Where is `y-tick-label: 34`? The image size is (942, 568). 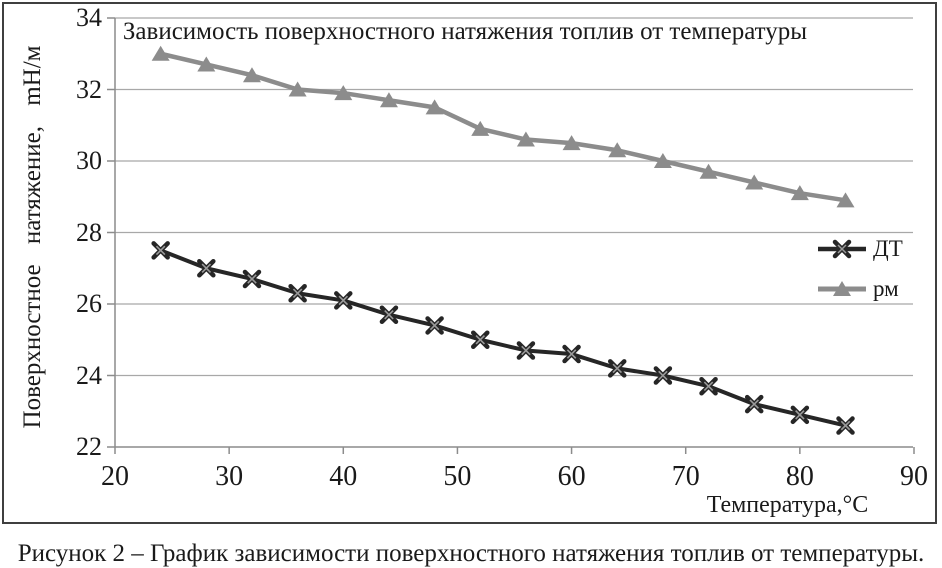 y-tick-label: 34 is located at coordinates (89, 17).